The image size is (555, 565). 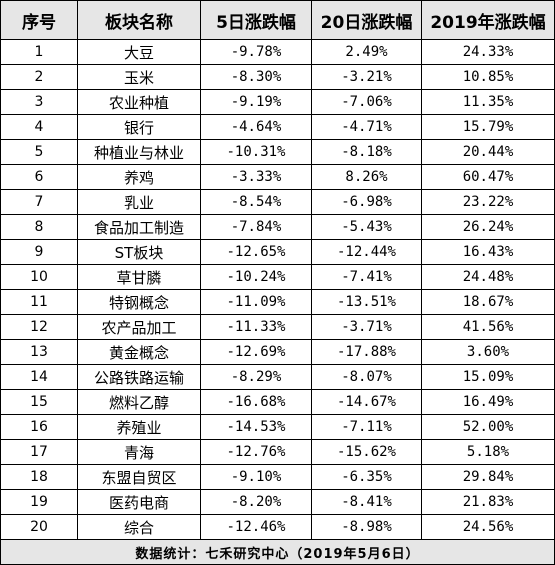 What do you see at coordinates (139, 327) in the screenshot?
I see `sector-name: 农产品加工` at bounding box center [139, 327].